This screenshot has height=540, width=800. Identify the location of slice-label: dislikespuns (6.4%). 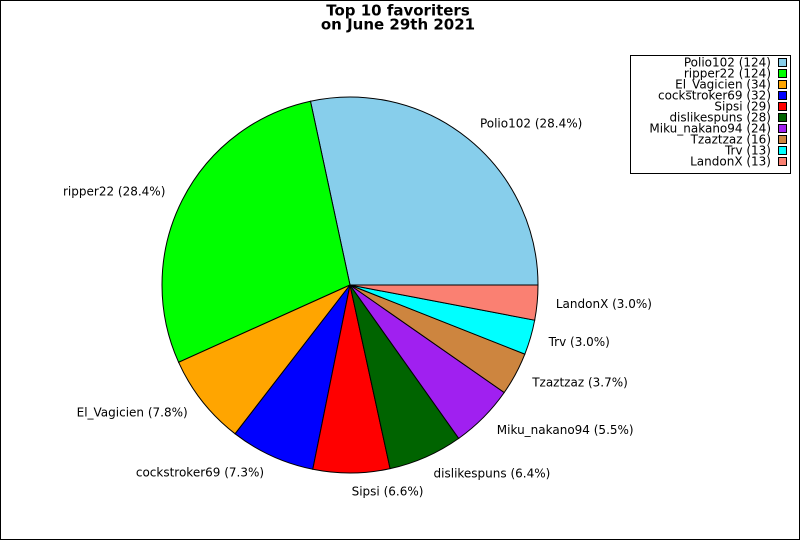
(492, 474).